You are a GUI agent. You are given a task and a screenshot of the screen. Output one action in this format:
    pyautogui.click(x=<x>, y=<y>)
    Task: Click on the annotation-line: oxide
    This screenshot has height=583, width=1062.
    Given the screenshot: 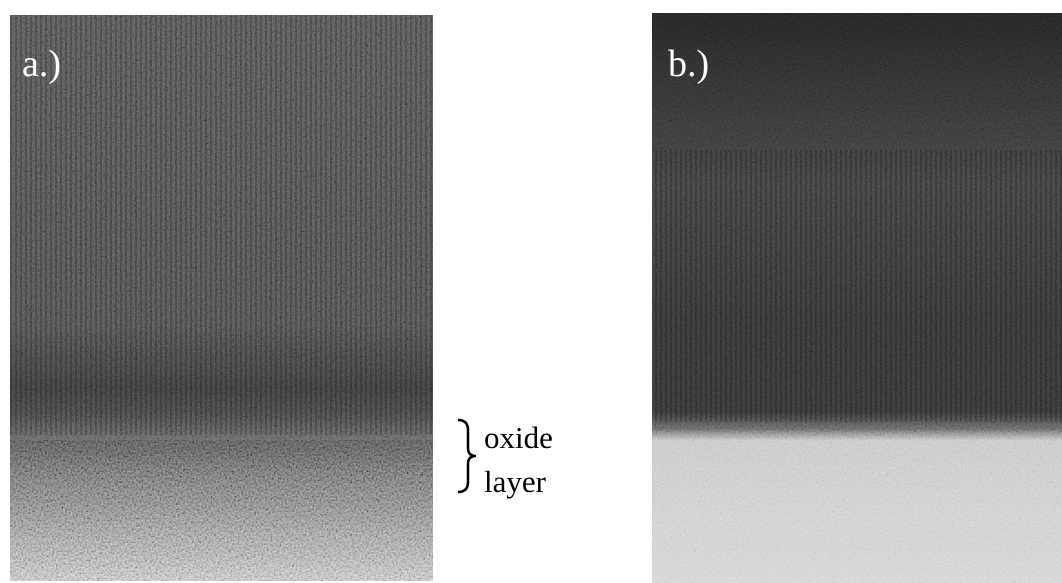 What is the action you would take?
    pyautogui.click(x=518, y=437)
    